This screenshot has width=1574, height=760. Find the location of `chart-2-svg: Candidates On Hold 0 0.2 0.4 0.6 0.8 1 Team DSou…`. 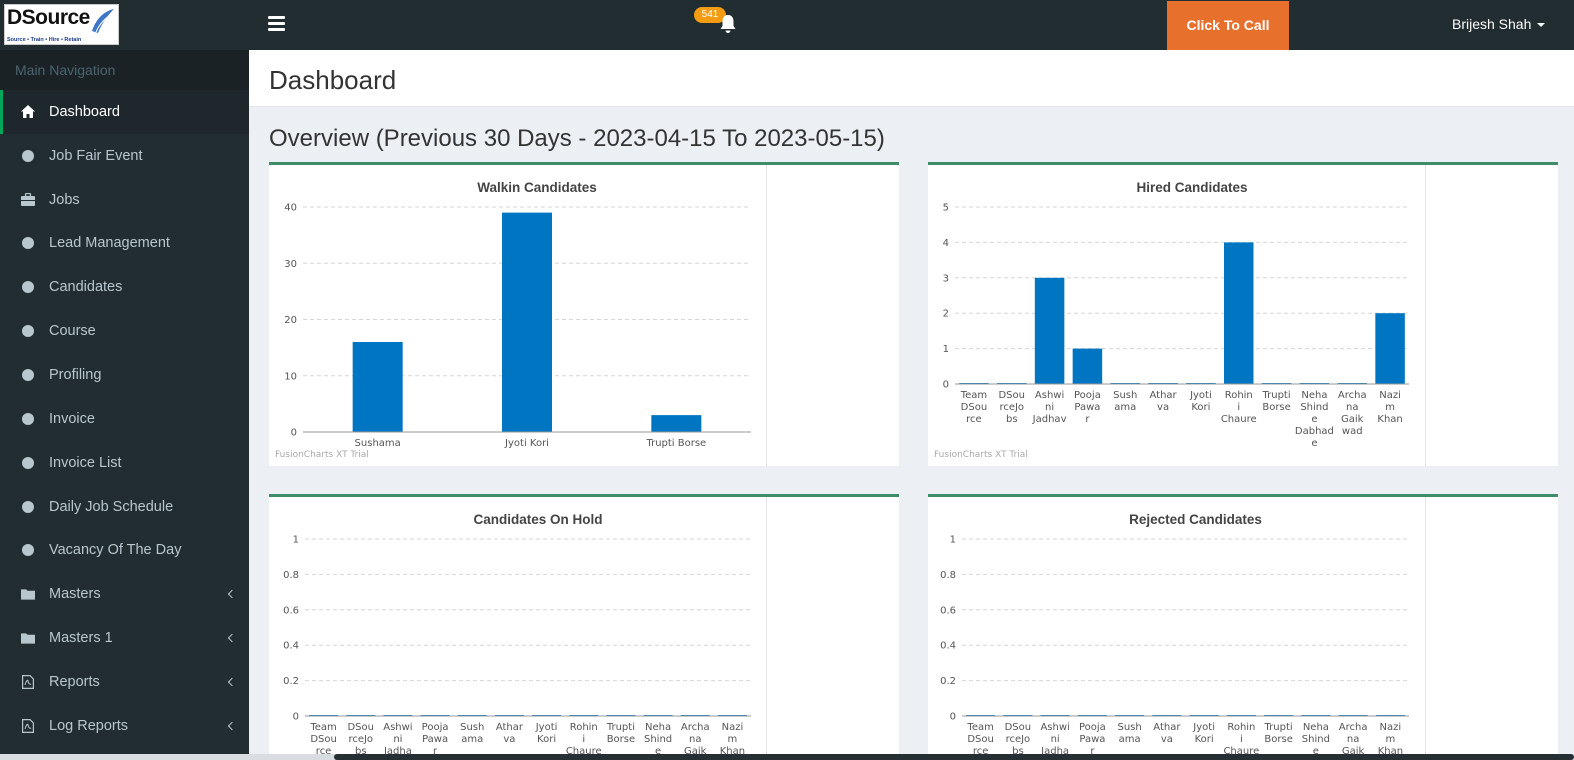

chart-2-svg: Candidates On Hold 0 0.2 0.4 0.6 0.8 1 Team DSou… is located at coordinates (517, 634).